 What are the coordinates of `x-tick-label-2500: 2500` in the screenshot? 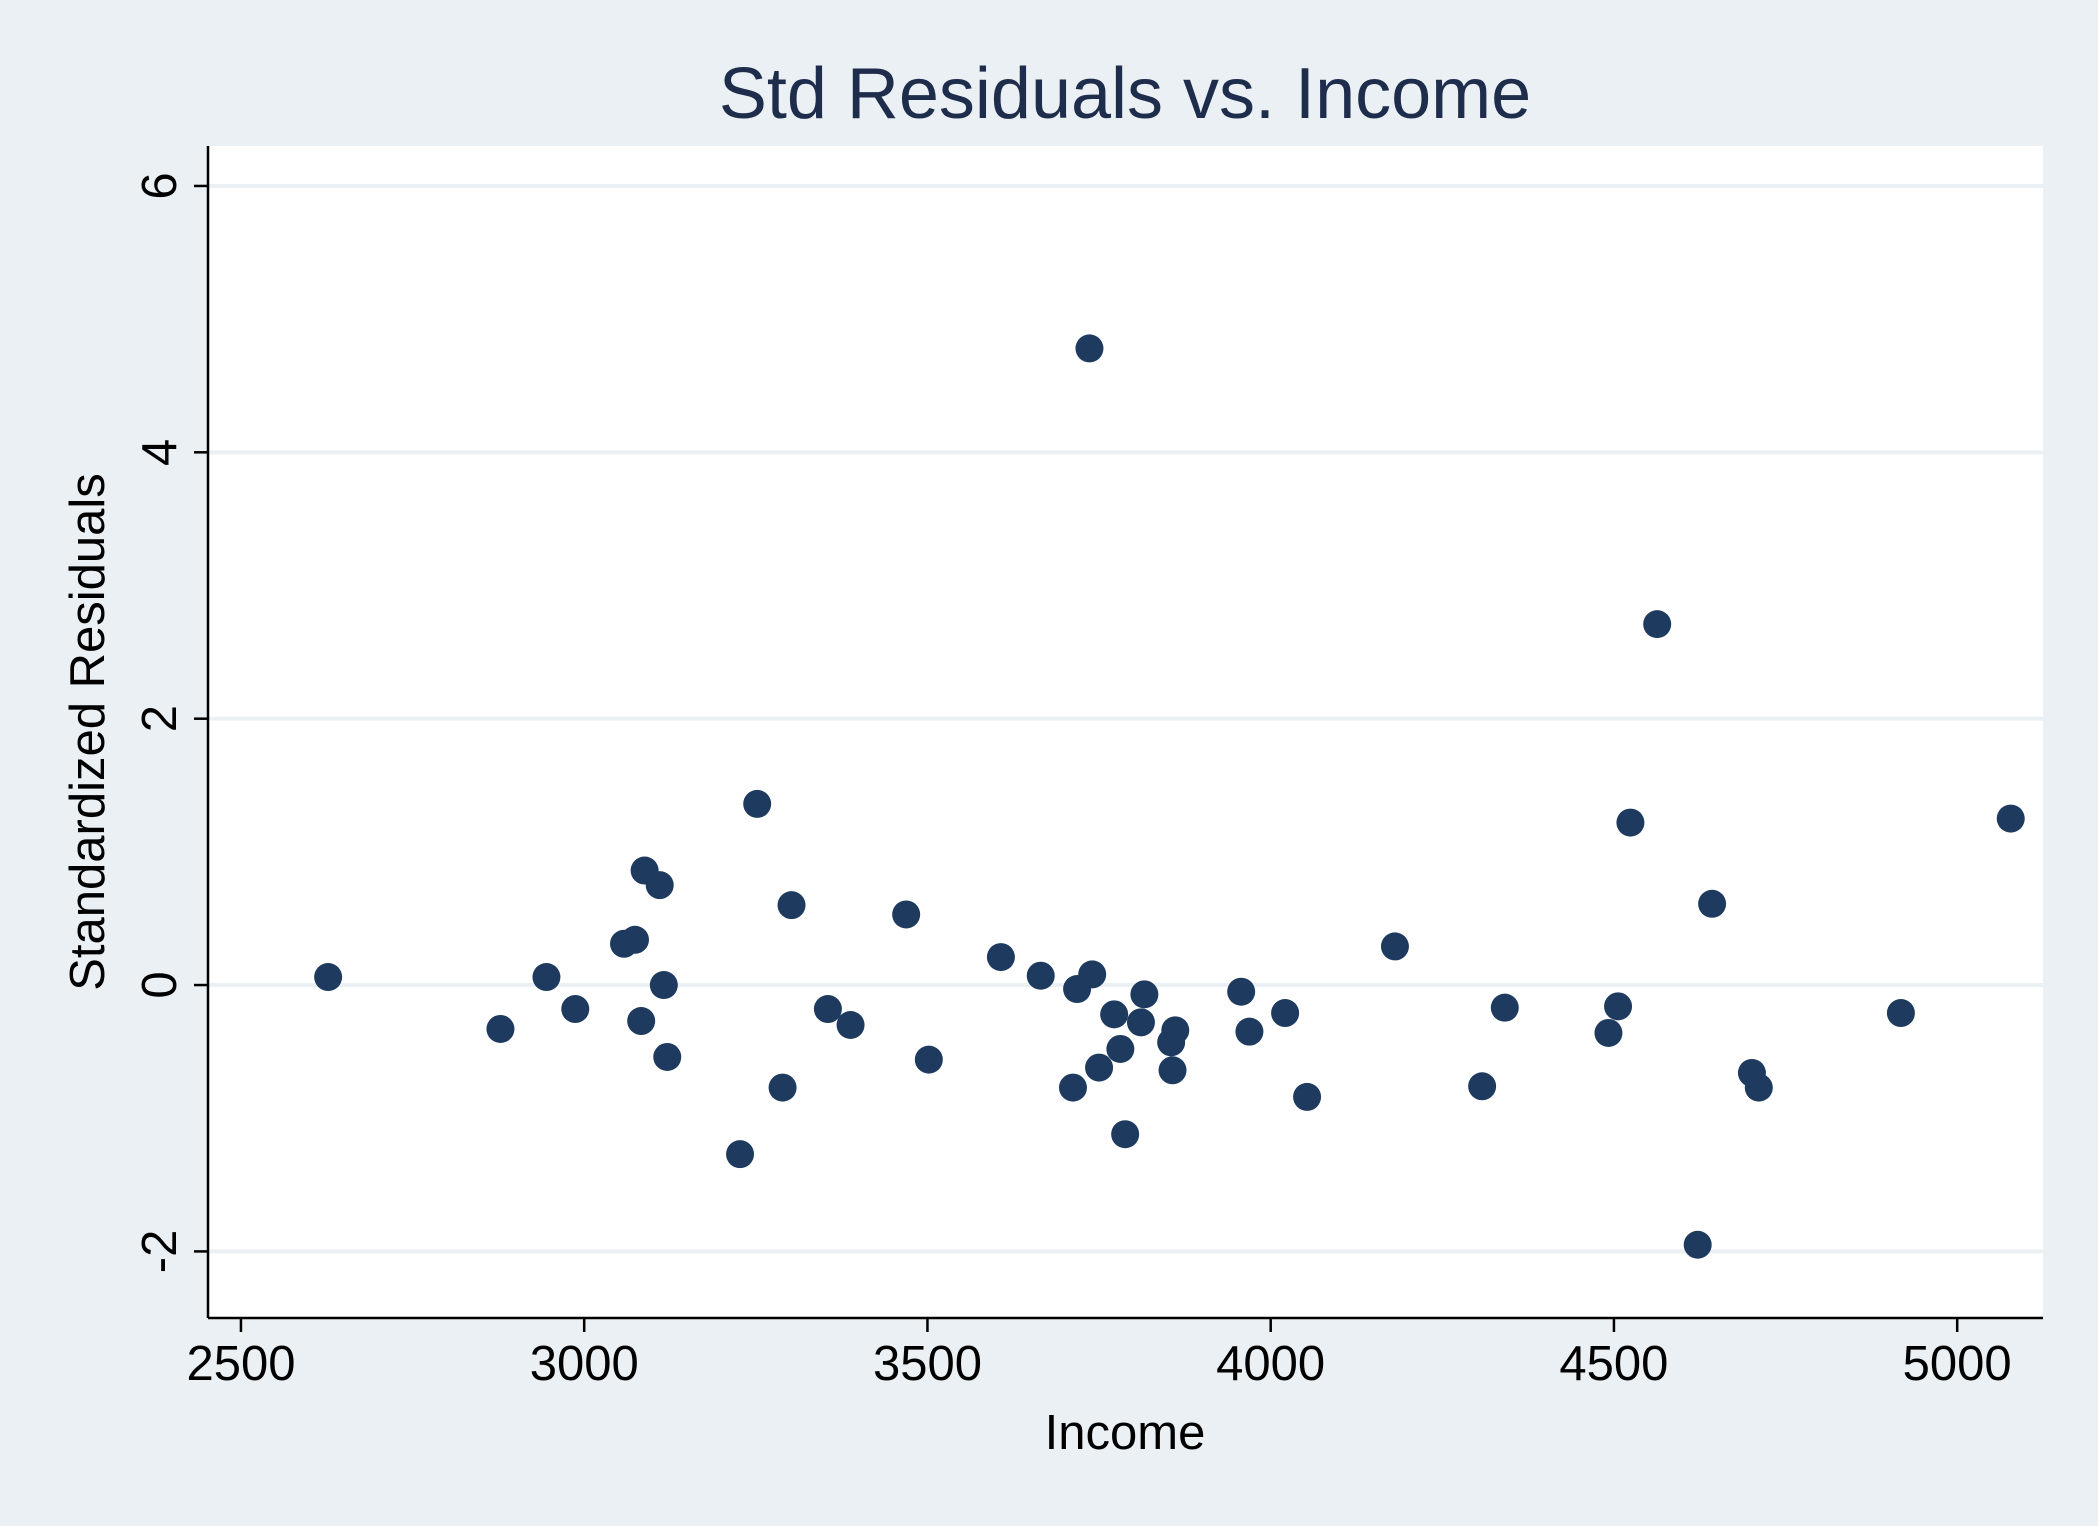 It's located at (240, 1364).